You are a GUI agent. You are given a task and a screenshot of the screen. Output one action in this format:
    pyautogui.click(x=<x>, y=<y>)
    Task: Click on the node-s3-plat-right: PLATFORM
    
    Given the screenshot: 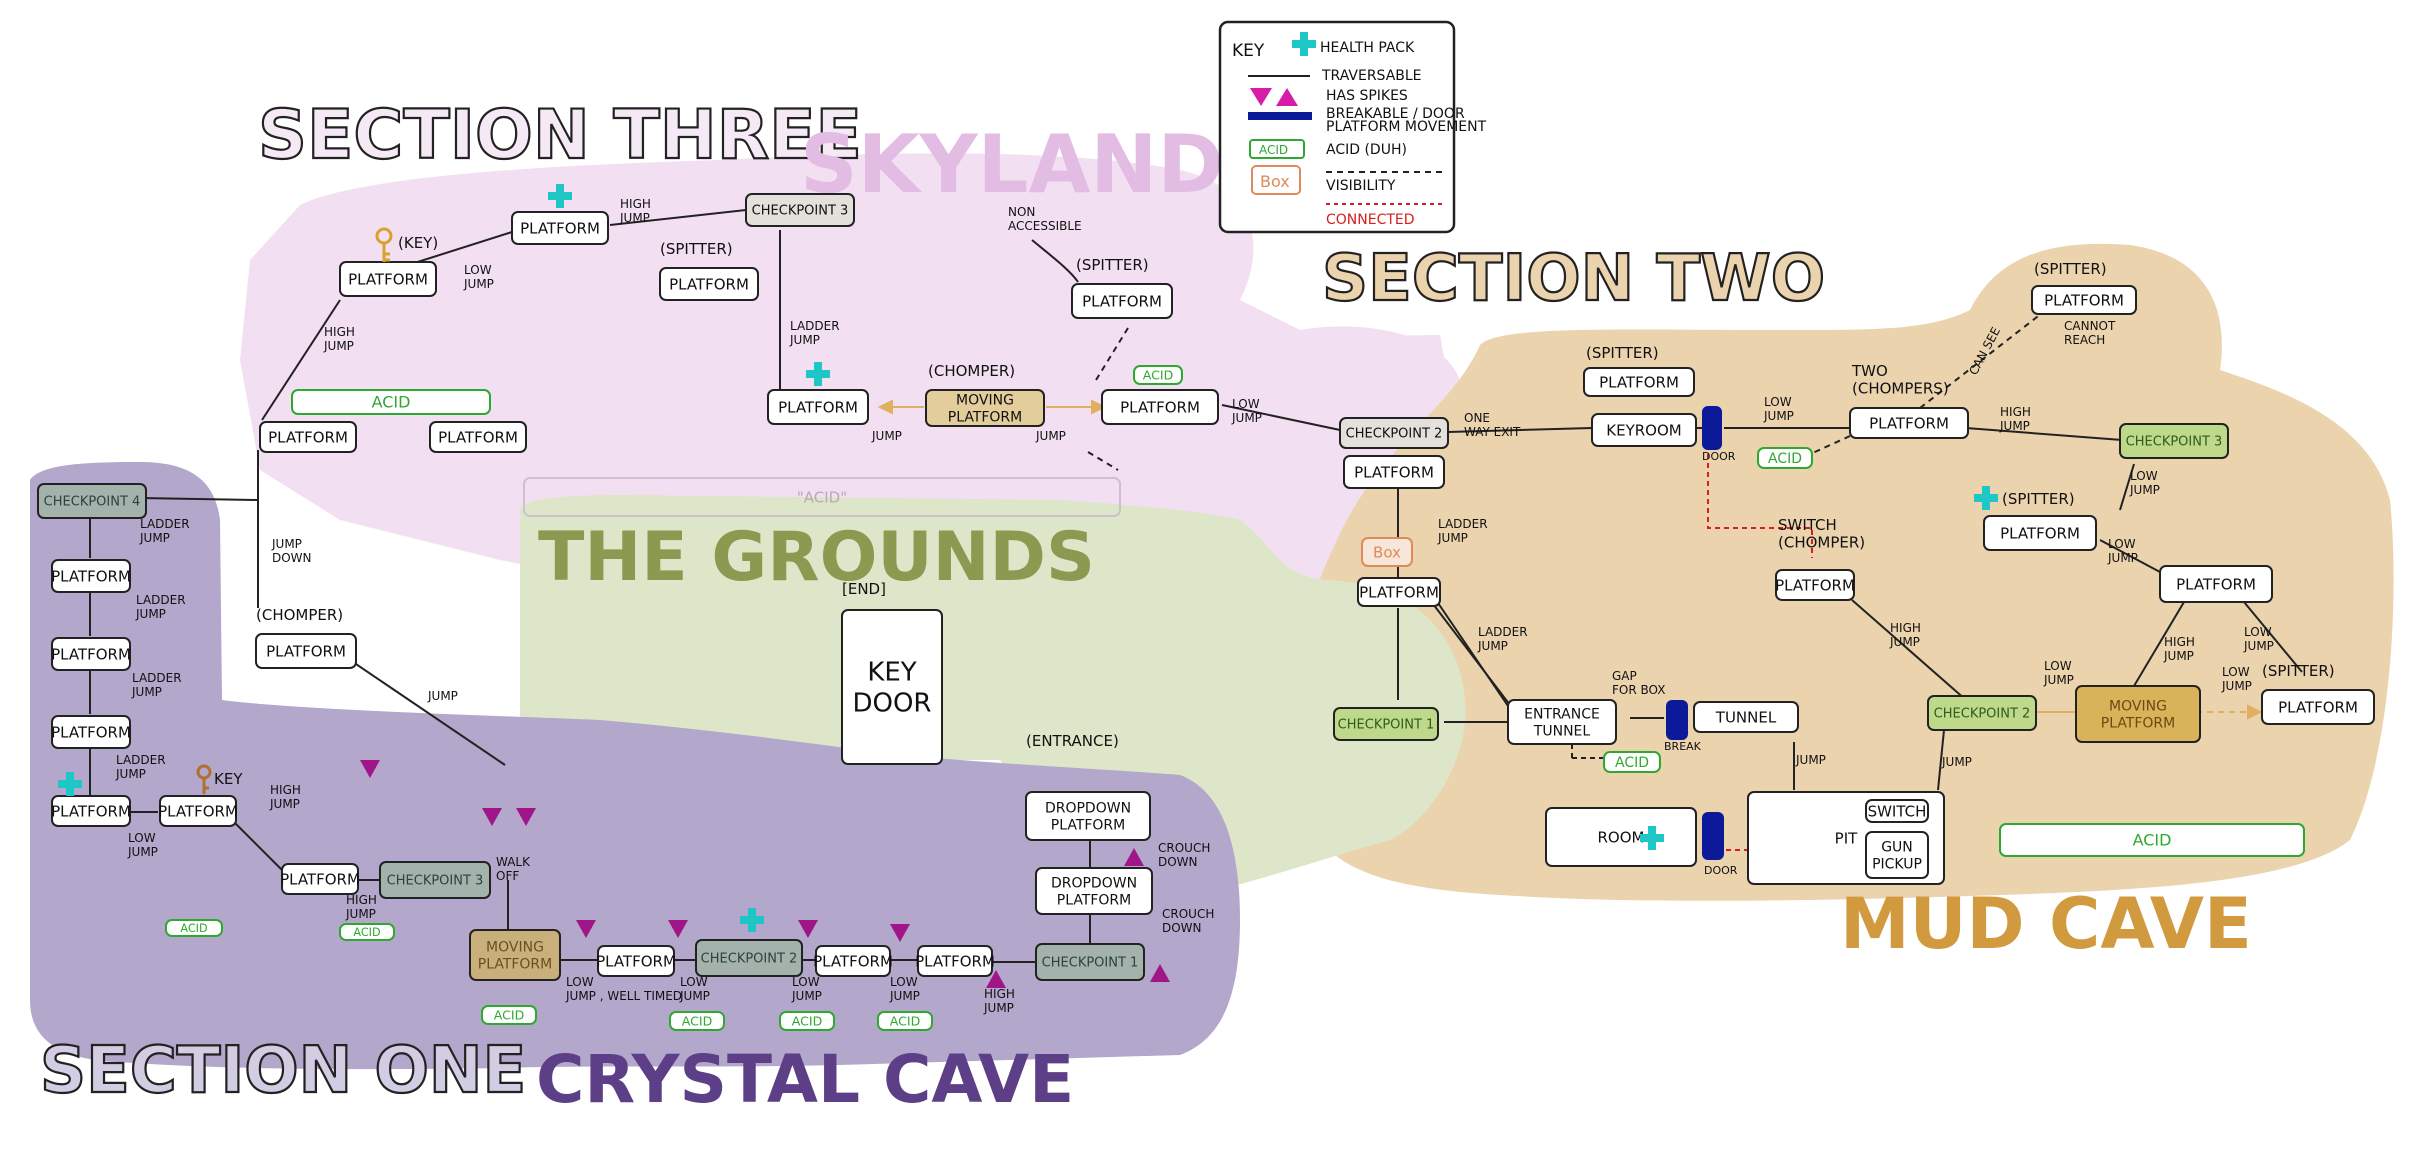 What is the action you would take?
    pyautogui.click(x=1160, y=407)
    